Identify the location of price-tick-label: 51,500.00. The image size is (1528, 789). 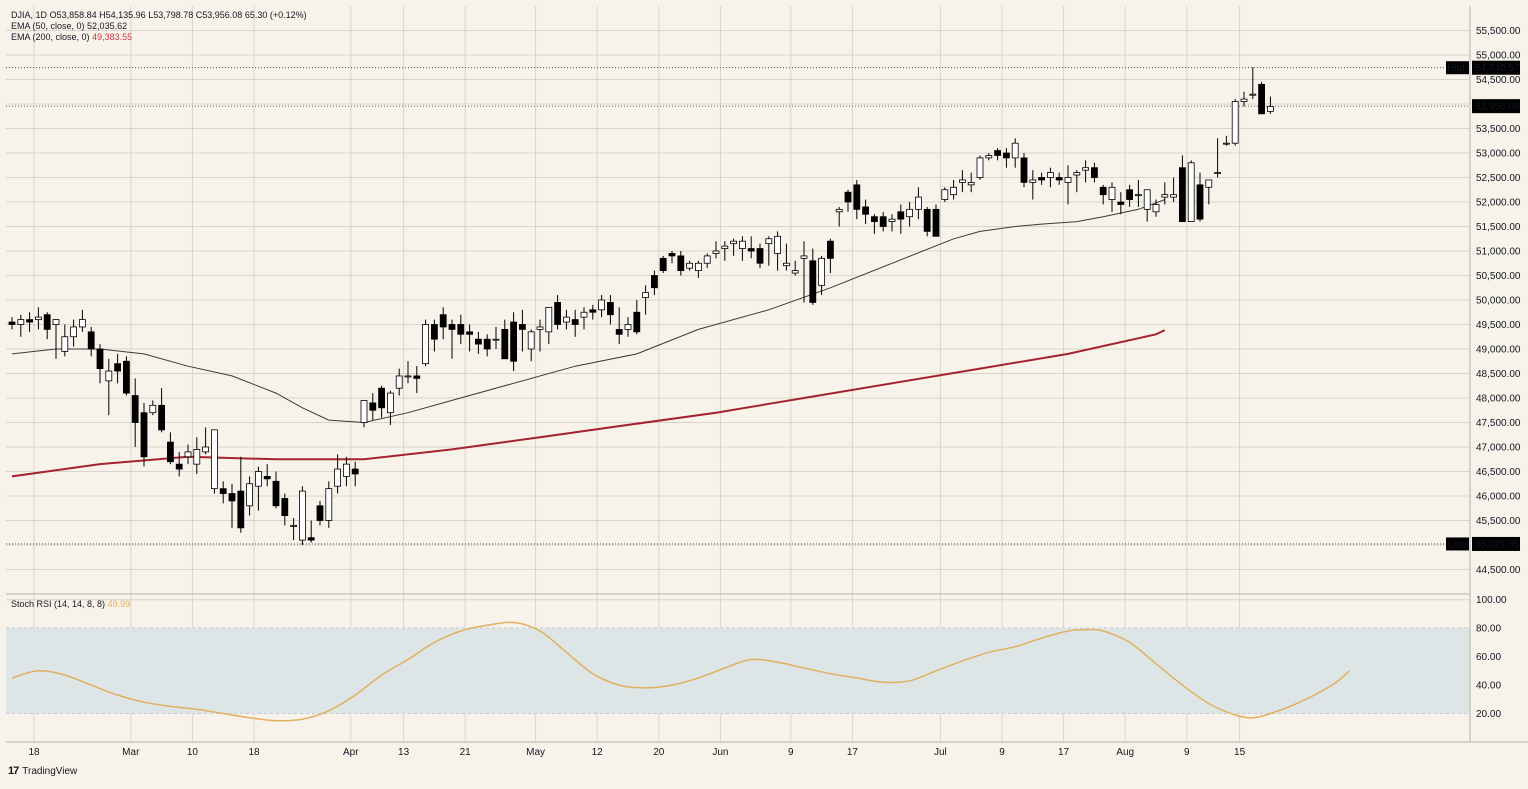
(1498, 227).